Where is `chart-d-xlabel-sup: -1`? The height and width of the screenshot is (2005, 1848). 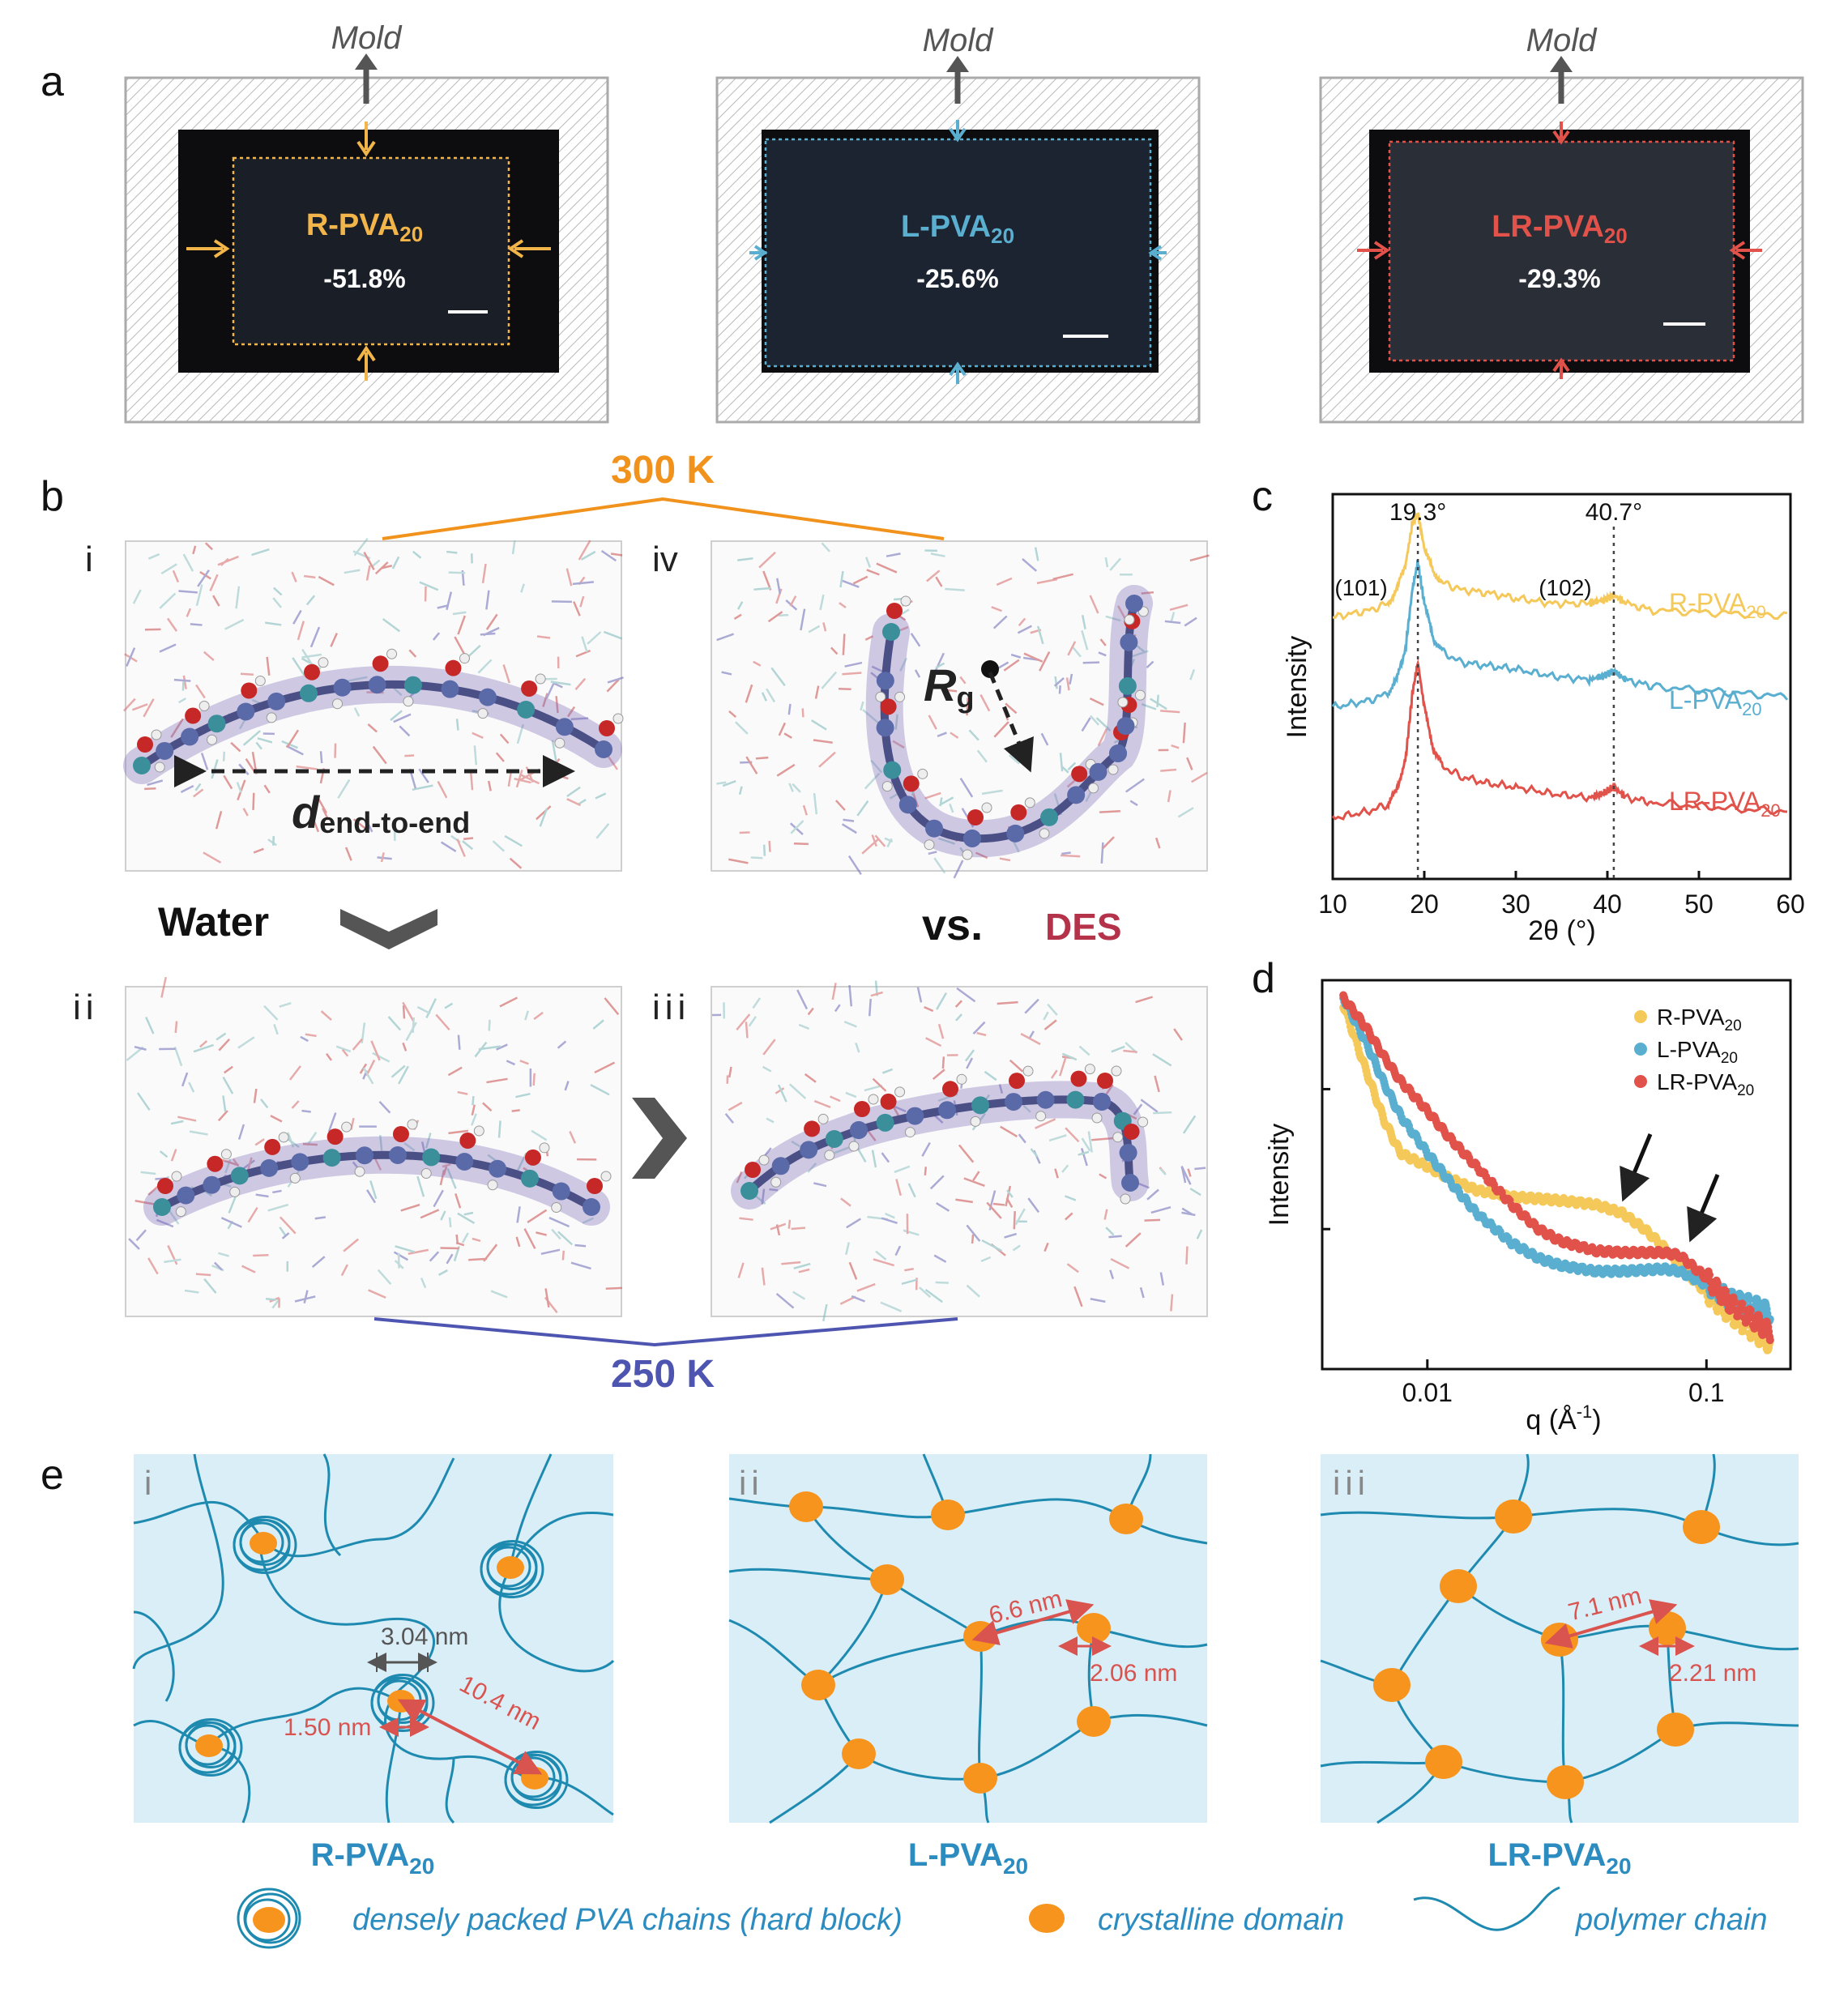
chart-d-xlabel-sup: -1 is located at coordinates (1585, 1411).